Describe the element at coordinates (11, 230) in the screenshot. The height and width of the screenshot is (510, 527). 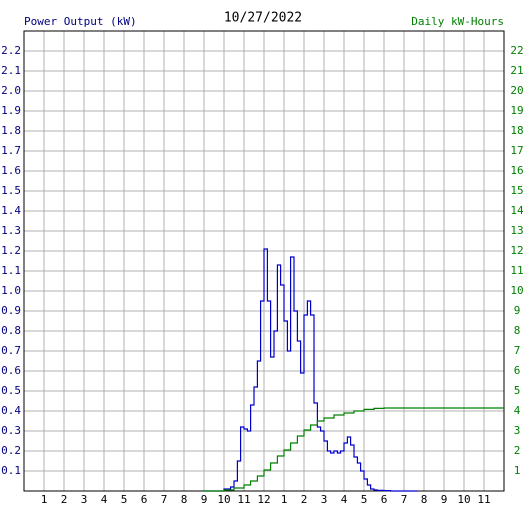
I see `y-tick-label: 1.3` at that location.